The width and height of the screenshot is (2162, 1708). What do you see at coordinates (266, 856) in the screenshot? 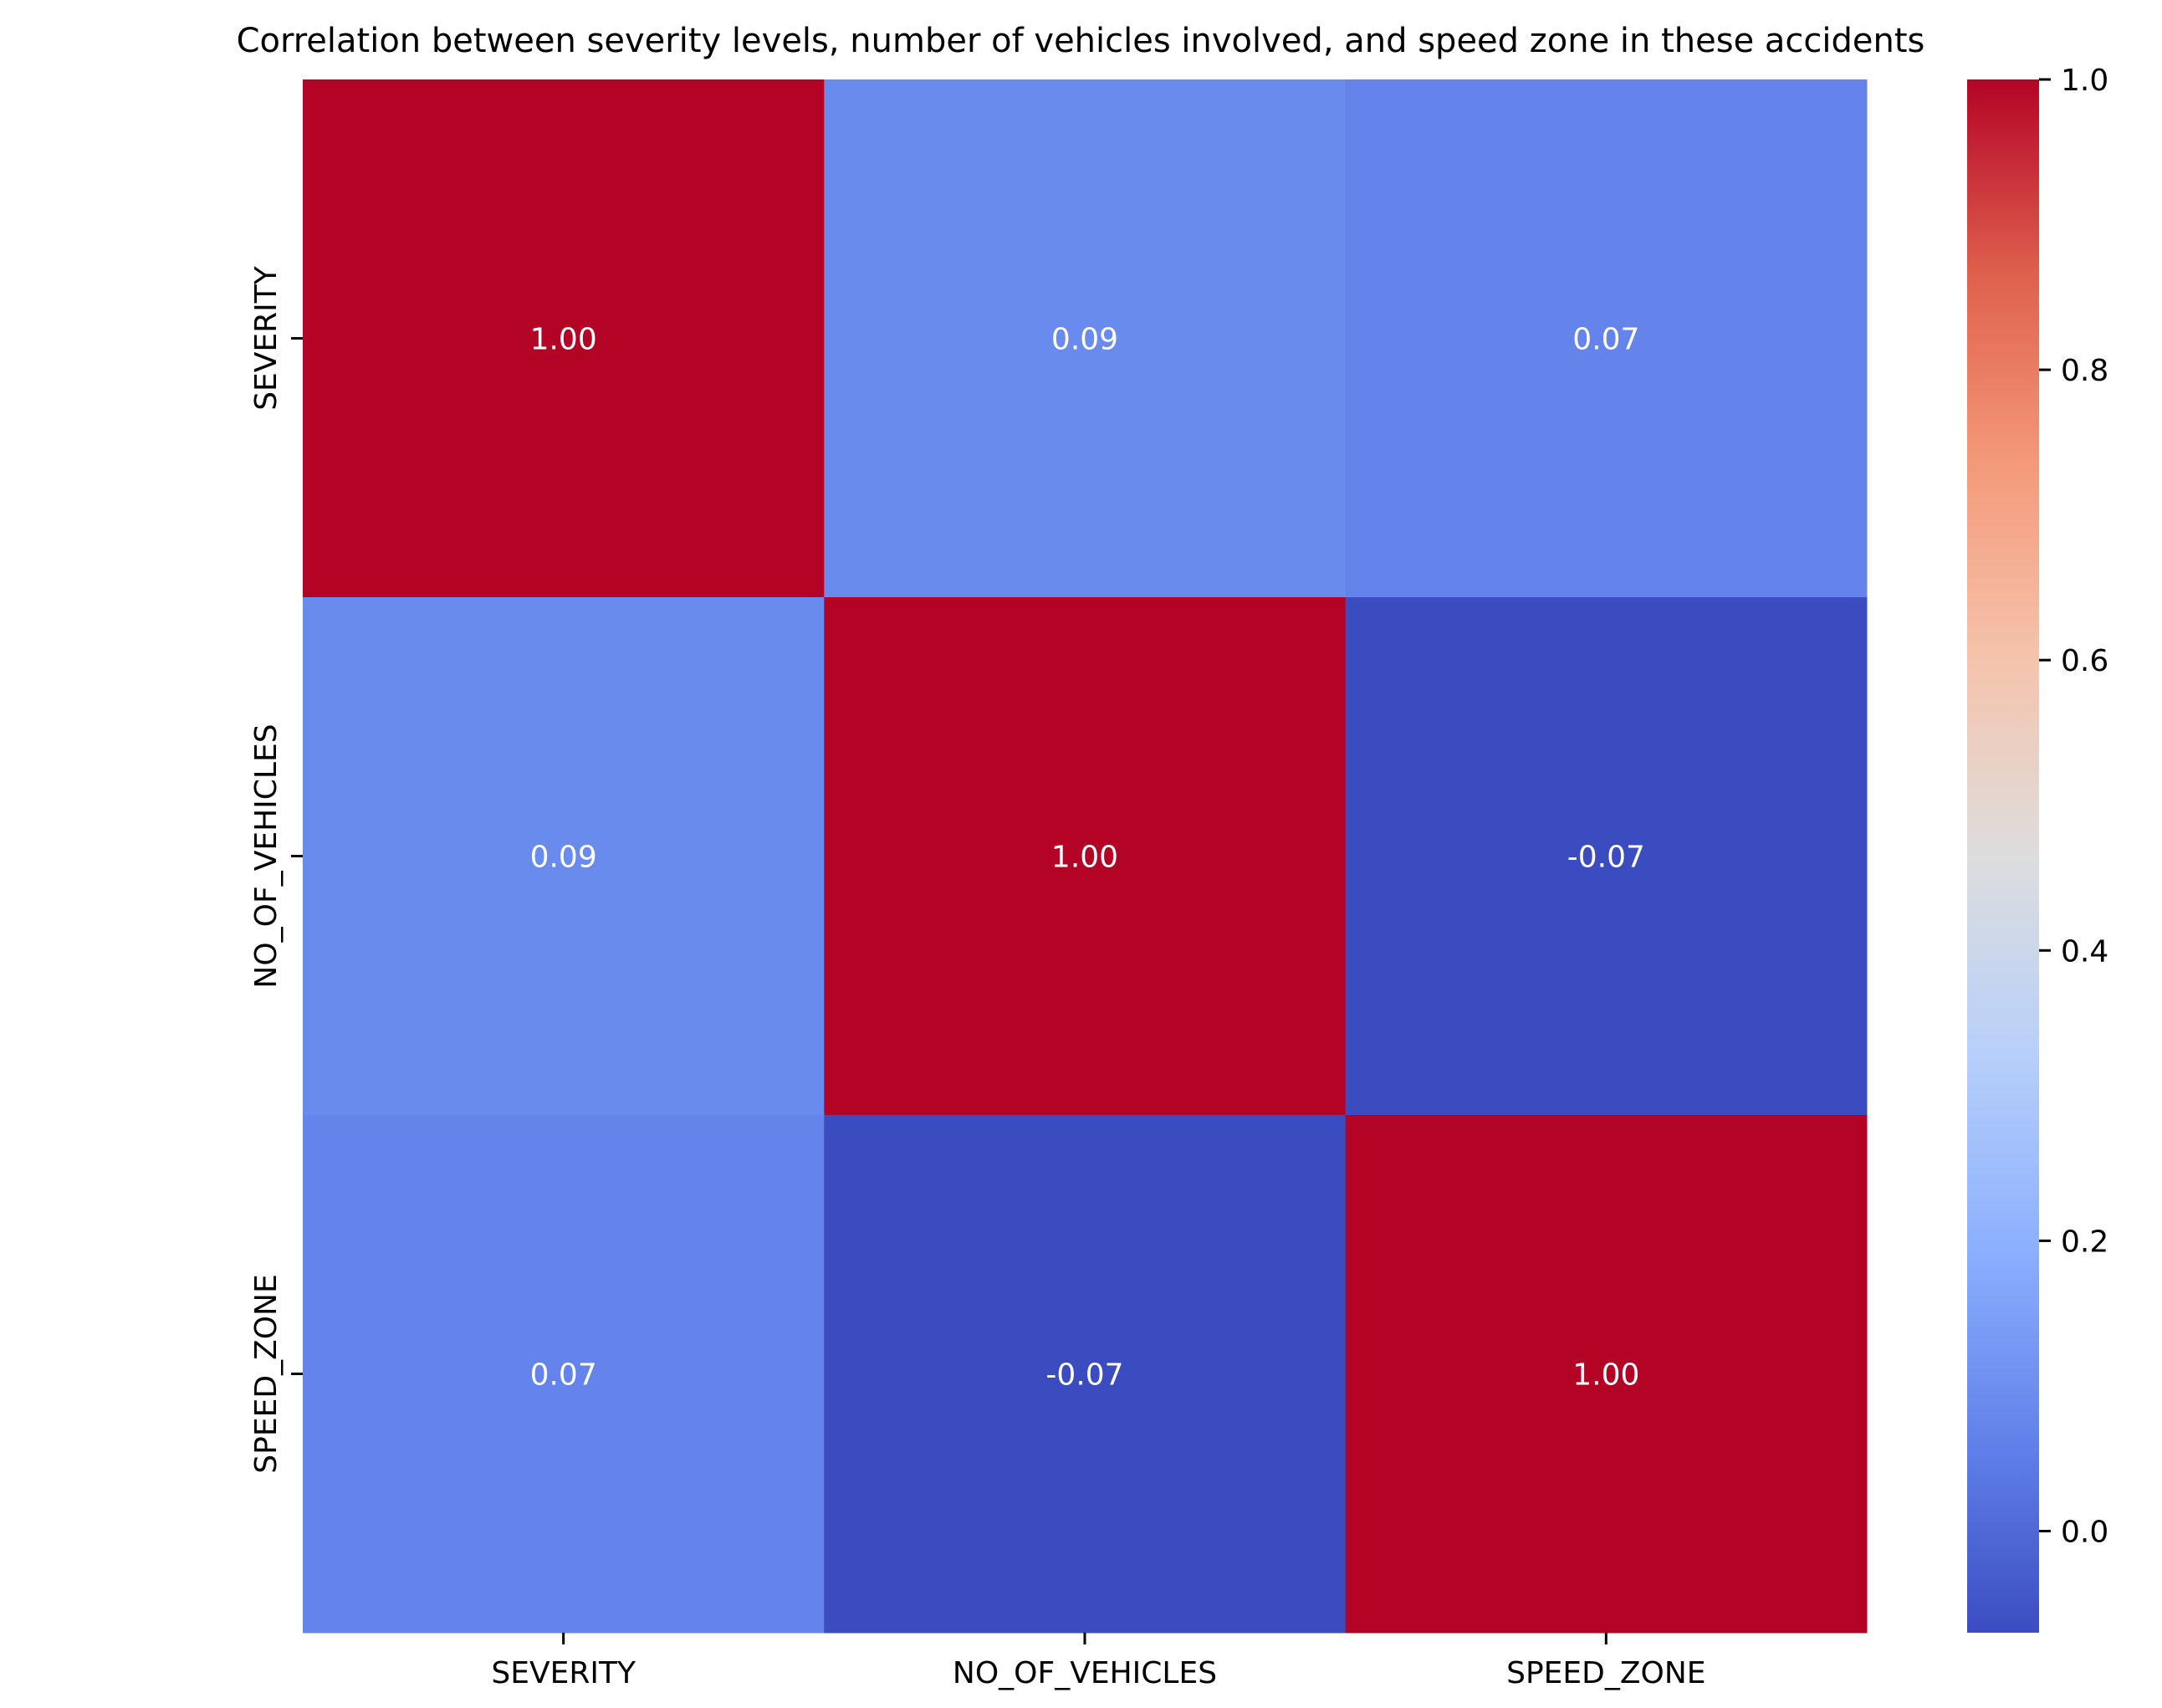
I see `y-tick-label: NO_OF_VEHICLES` at bounding box center [266, 856].